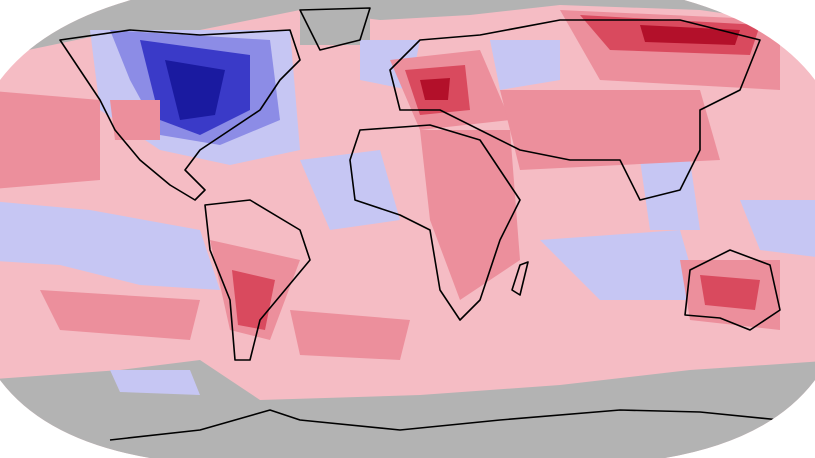  Describe the element at coordinates (520, 278) in the screenshot. I see `madagascar-coast` at that location.